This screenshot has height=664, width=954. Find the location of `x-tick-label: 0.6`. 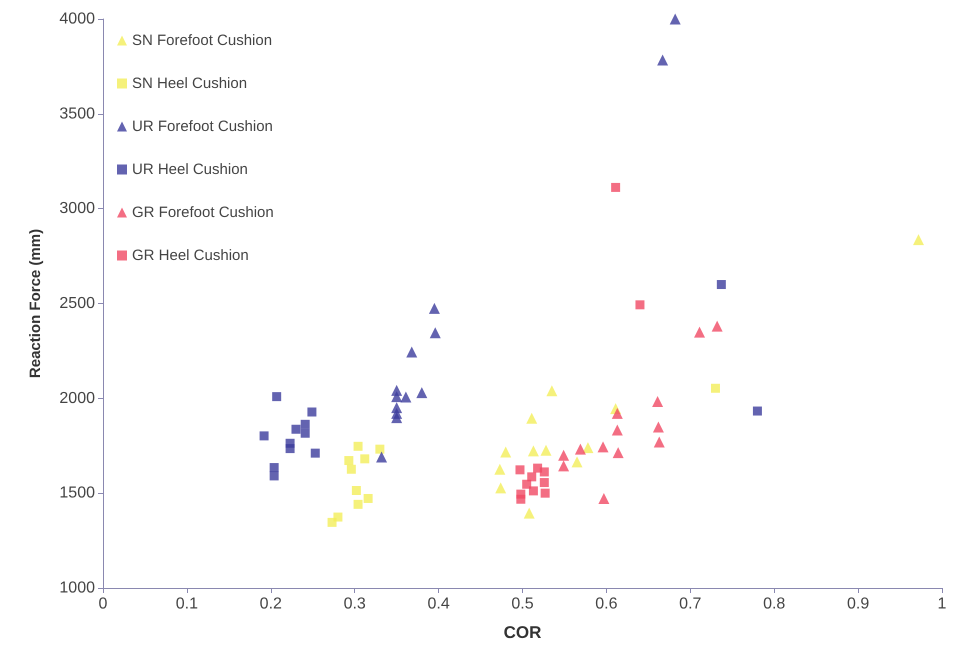

x-tick-label: 0.6 is located at coordinates (606, 604).